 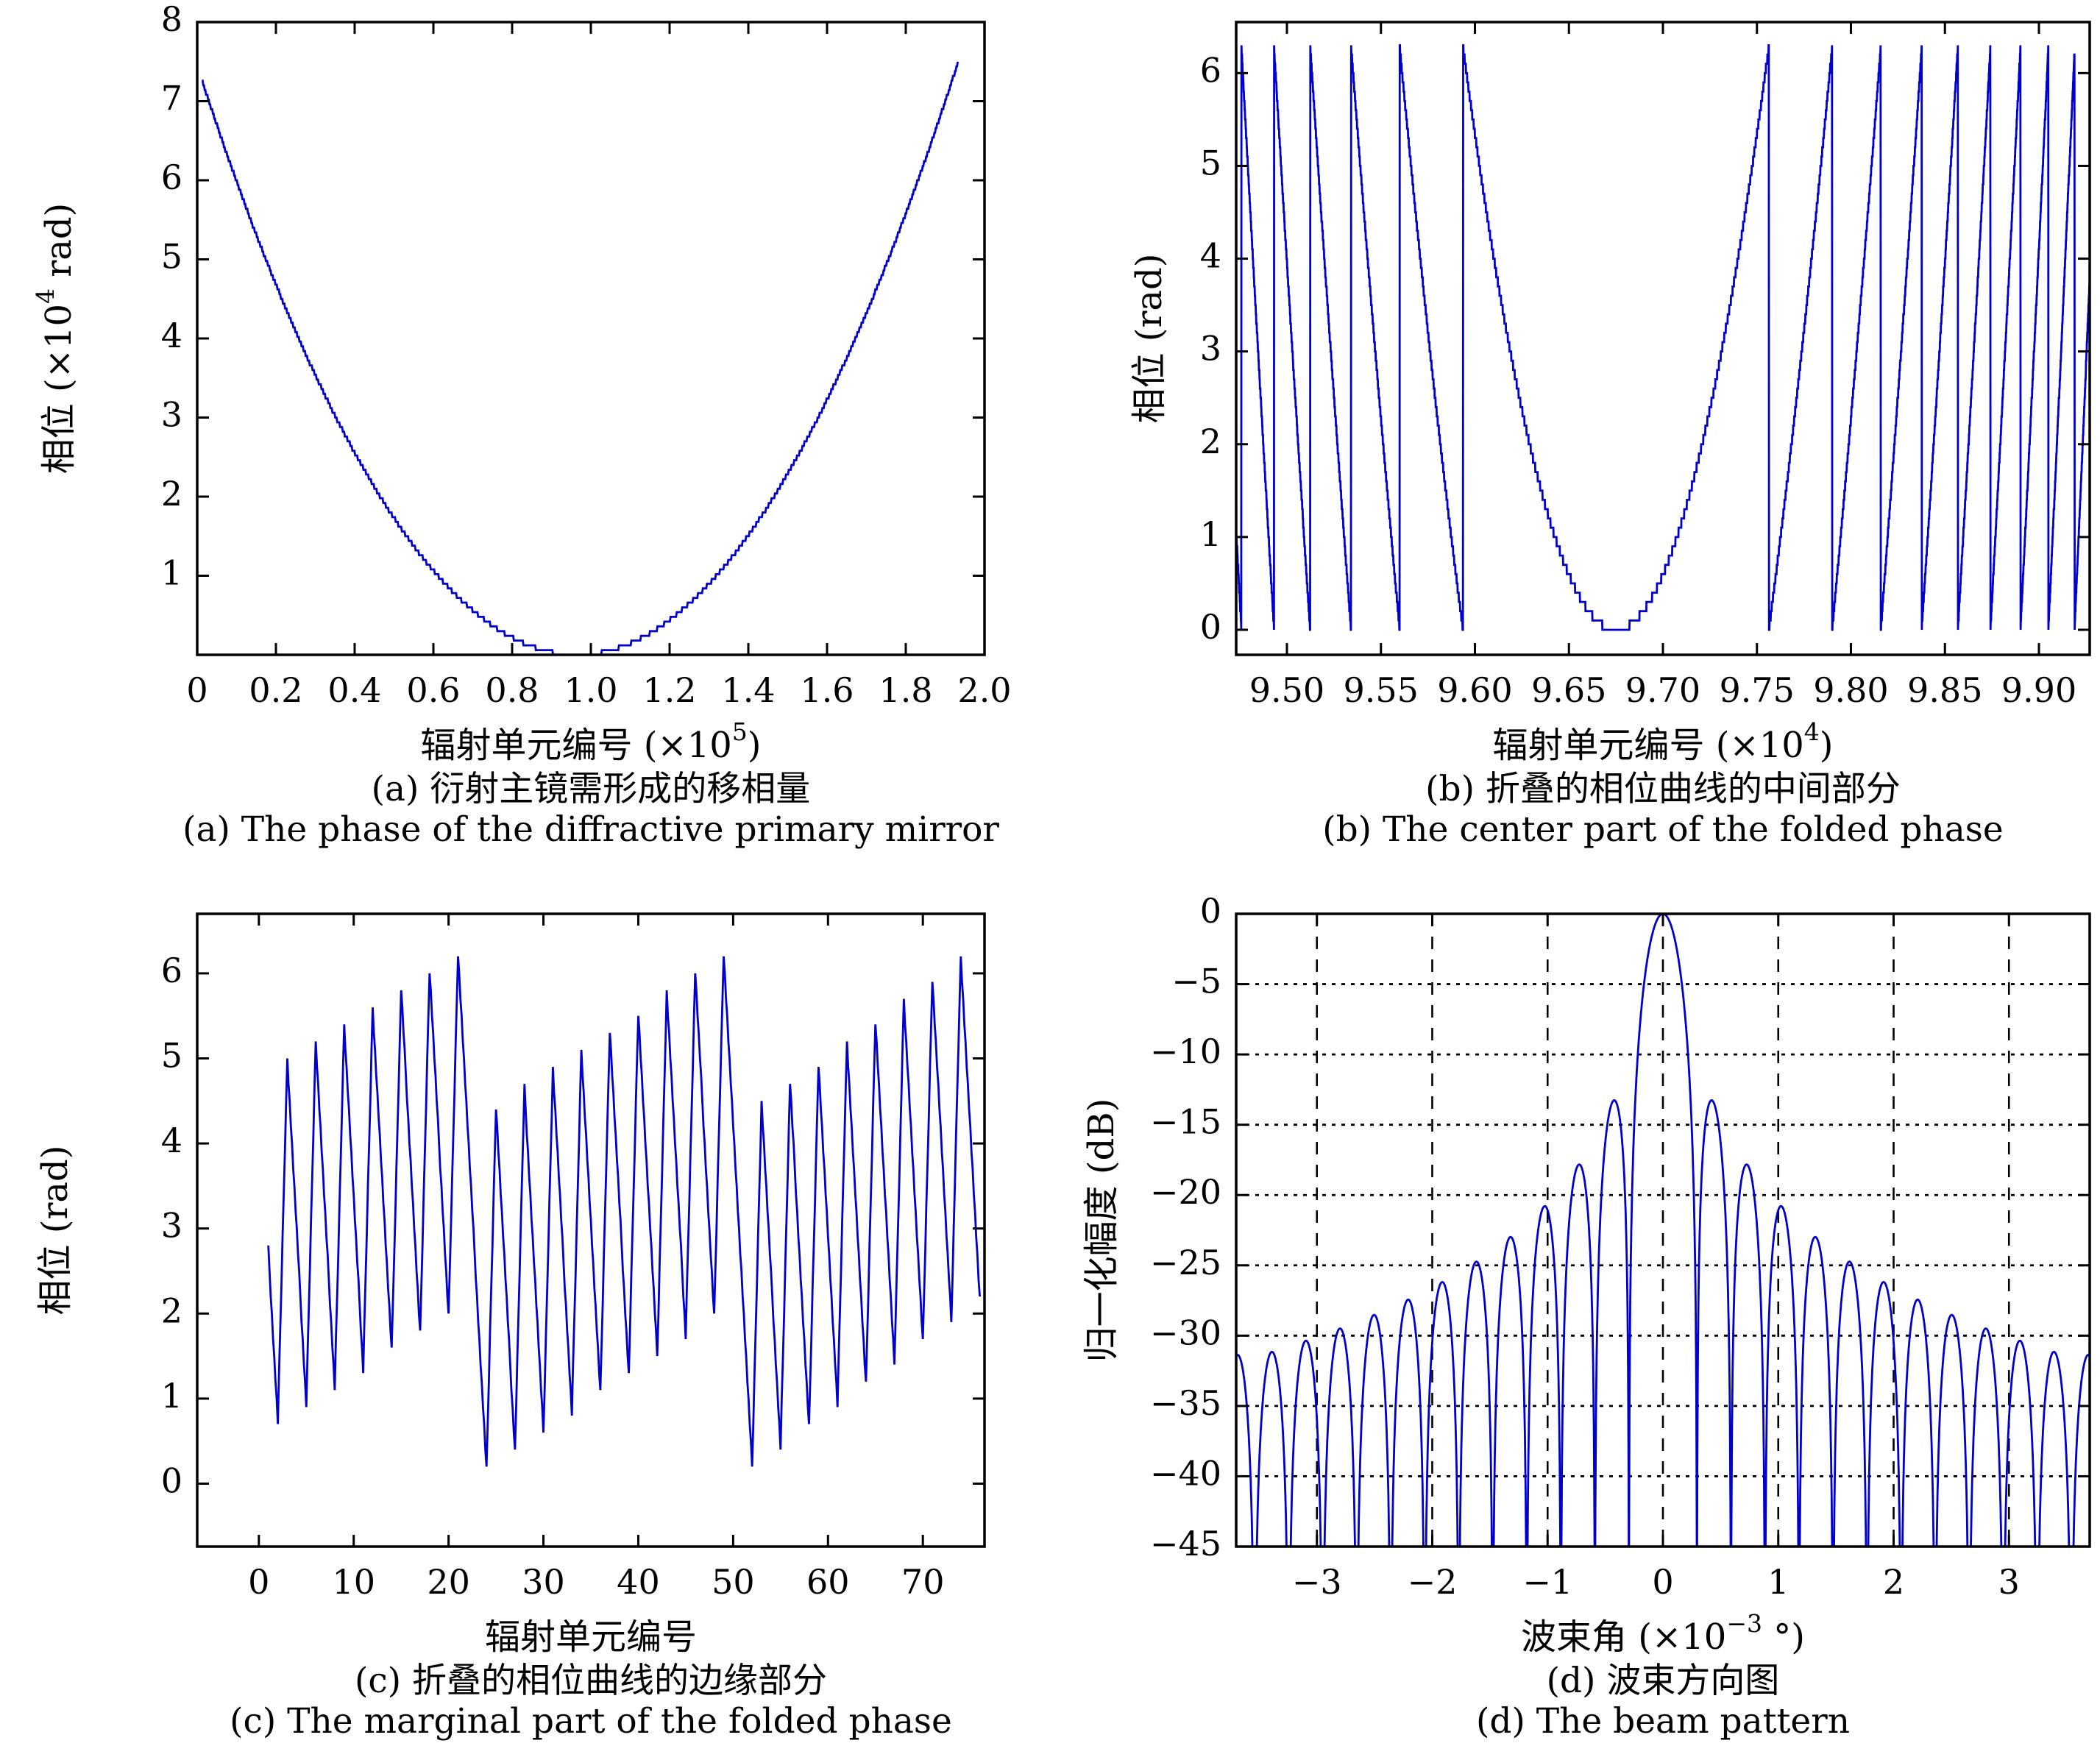 What do you see at coordinates (353, 1582) in the screenshot?
I see `x-tick-label: 10` at bounding box center [353, 1582].